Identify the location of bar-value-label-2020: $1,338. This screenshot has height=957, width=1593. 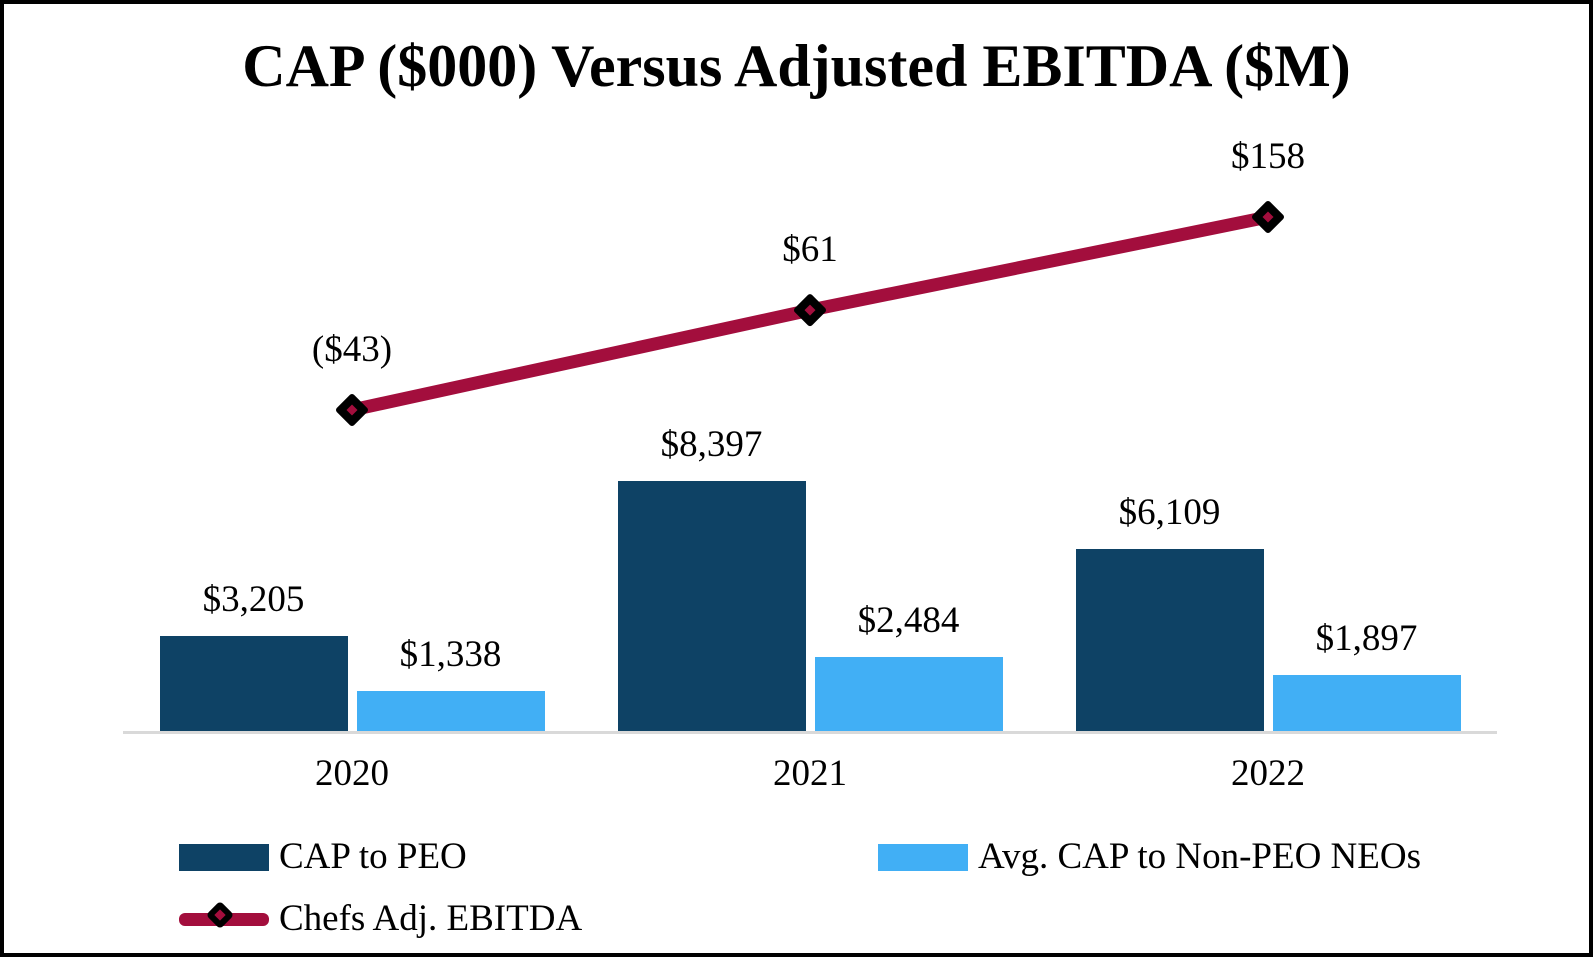
(450, 655).